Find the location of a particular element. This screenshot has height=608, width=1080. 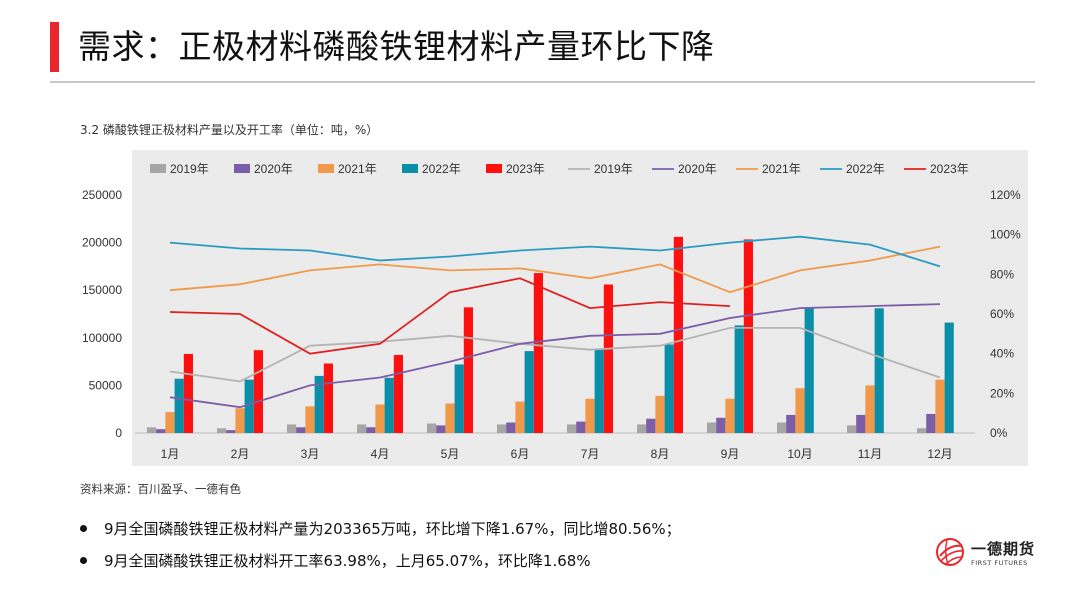

x-tick-label: 12月 is located at coordinates (939, 454).